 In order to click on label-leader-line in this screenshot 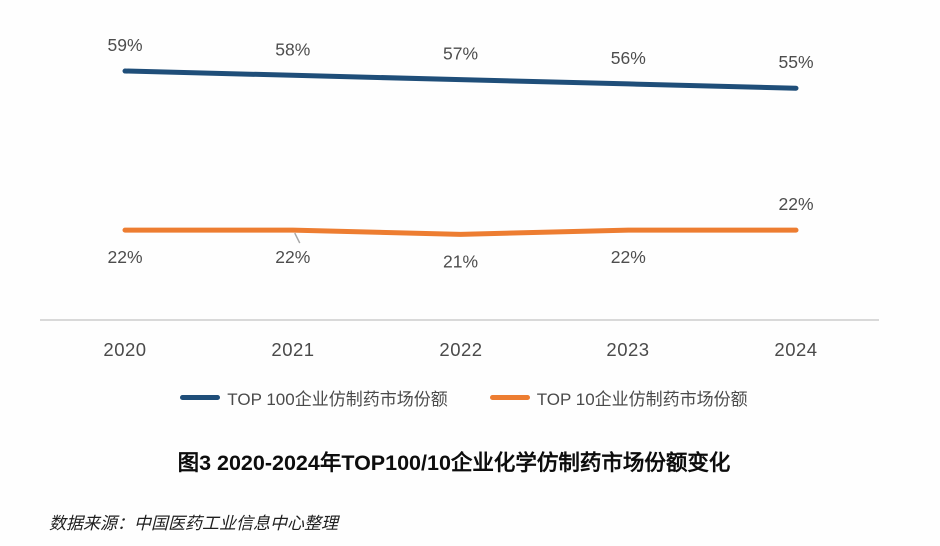, I will do `click(297, 238)`.